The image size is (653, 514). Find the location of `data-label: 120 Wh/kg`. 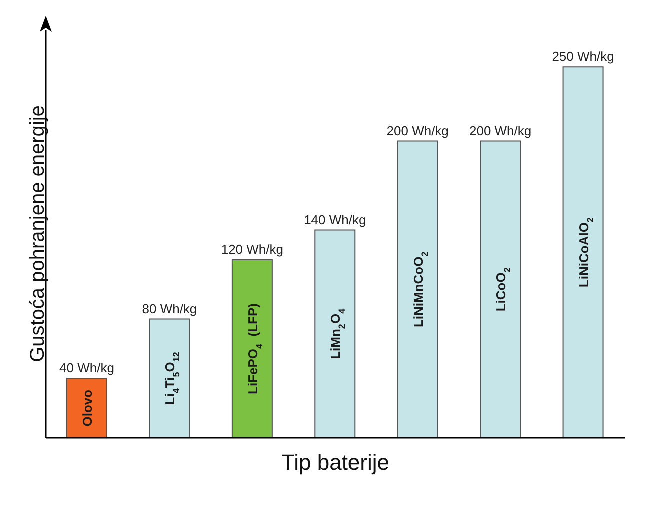

data-label: 120 Wh/kg is located at coordinates (252, 249).